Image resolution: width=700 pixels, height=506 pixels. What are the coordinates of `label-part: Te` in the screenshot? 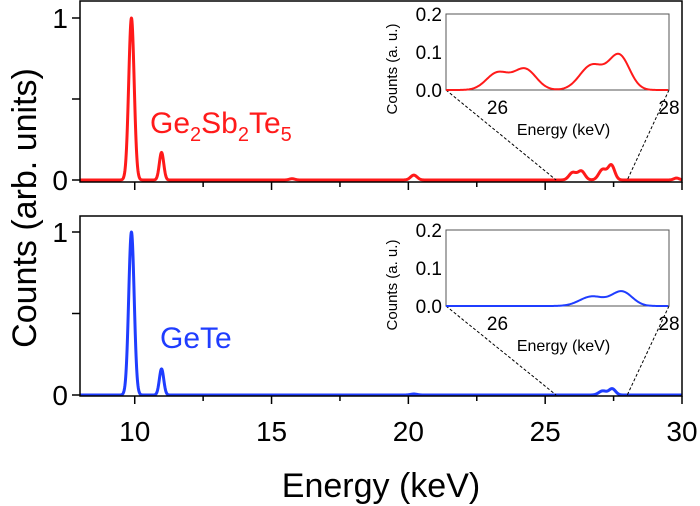 It's located at (265, 123).